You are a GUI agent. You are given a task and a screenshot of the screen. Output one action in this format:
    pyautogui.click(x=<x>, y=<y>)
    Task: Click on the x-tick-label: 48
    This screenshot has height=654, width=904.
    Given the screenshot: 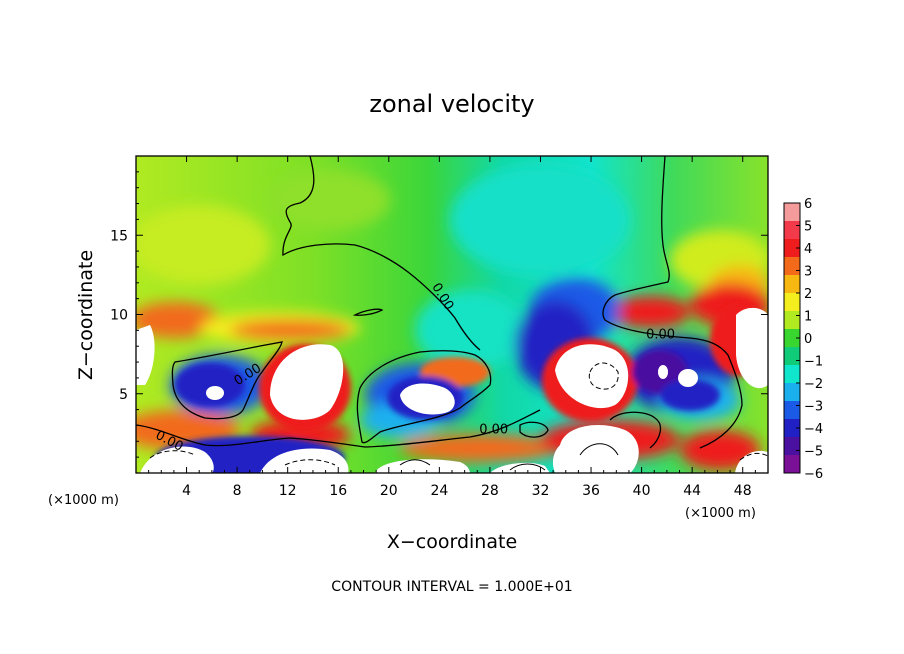 What is the action you would take?
    pyautogui.click(x=743, y=491)
    